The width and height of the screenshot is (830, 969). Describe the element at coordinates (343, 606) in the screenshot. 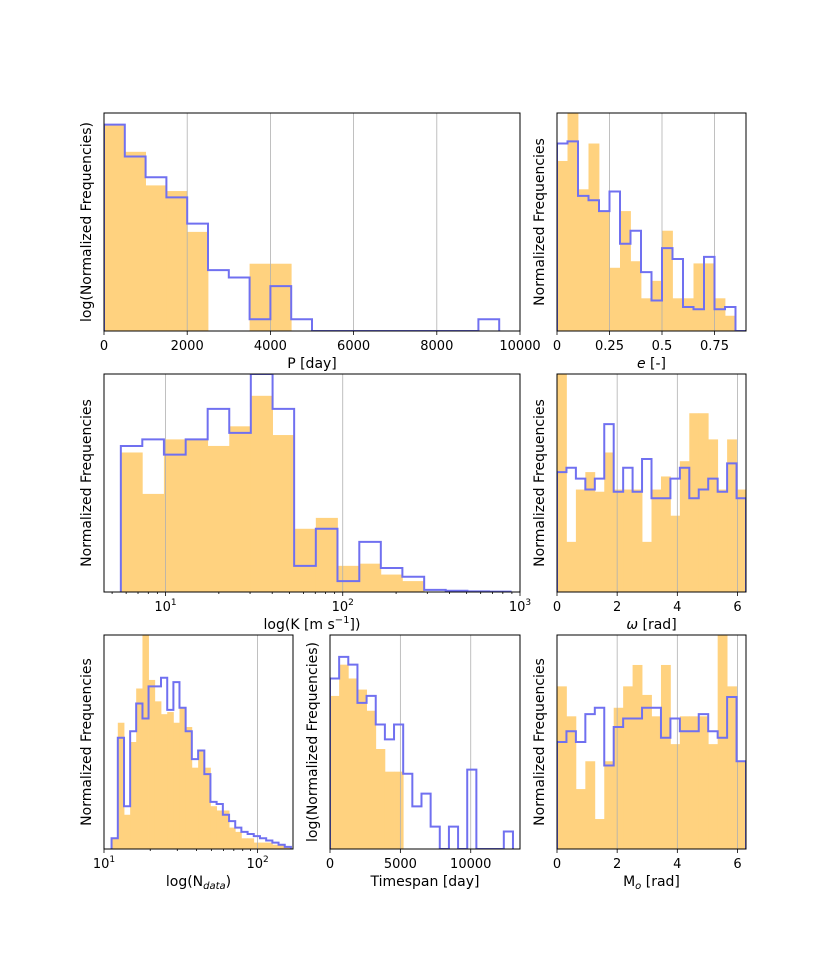

I see `x-tick-label: 10²` at that location.